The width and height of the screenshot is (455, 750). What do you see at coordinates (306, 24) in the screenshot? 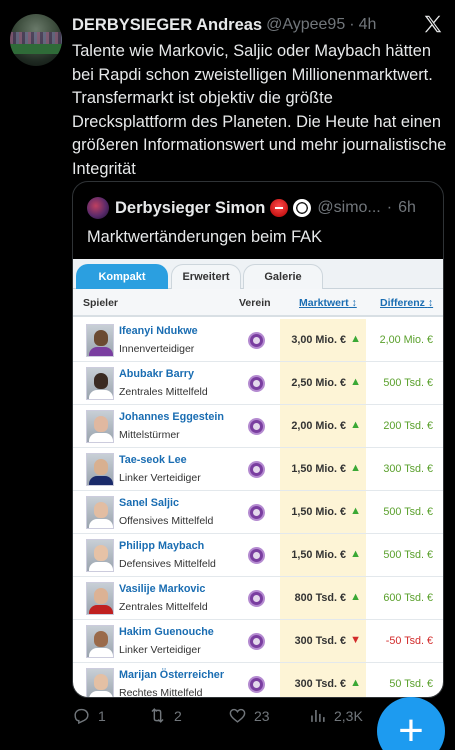
I see `author-handle: @Aypee95` at bounding box center [306, 24].